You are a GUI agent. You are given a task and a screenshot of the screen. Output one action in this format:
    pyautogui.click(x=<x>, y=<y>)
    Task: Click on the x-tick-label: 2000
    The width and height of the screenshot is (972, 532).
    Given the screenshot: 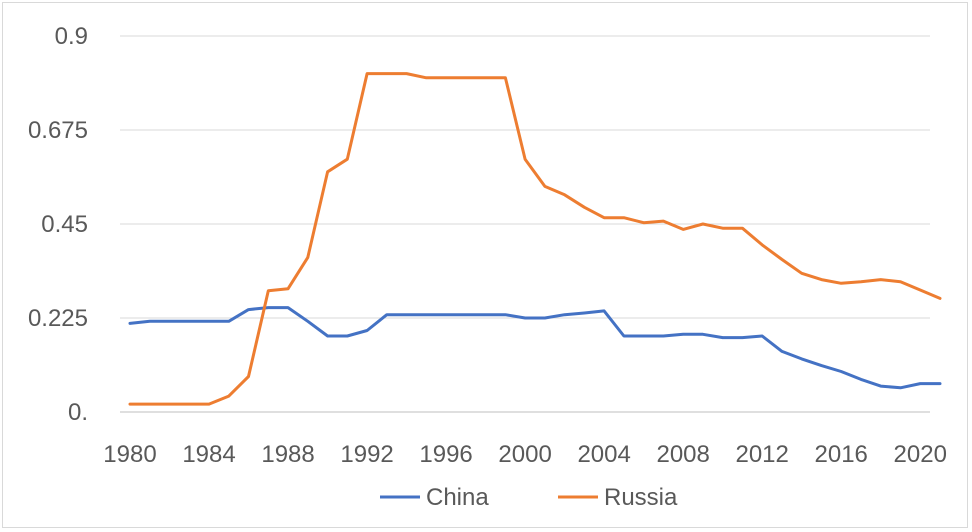 What is the action you would take?
    pyautogui.click(x=524, y=454)
    